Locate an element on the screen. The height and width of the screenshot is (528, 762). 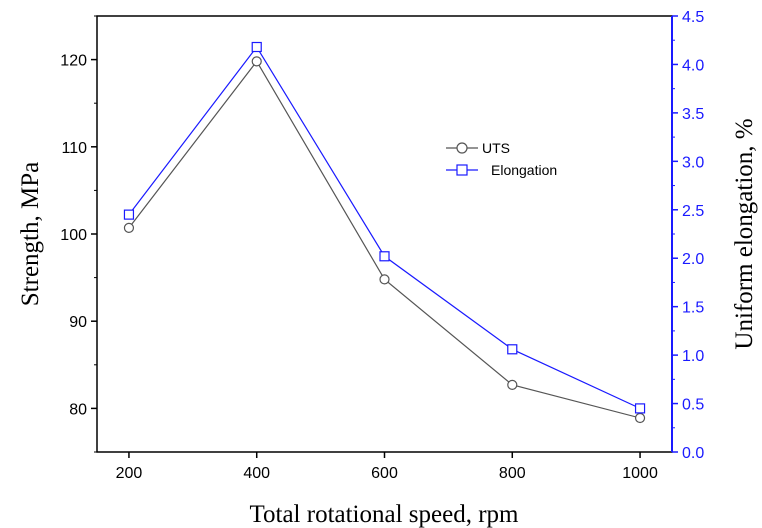
legend-uts-marker is located at coordinates (462, 148).